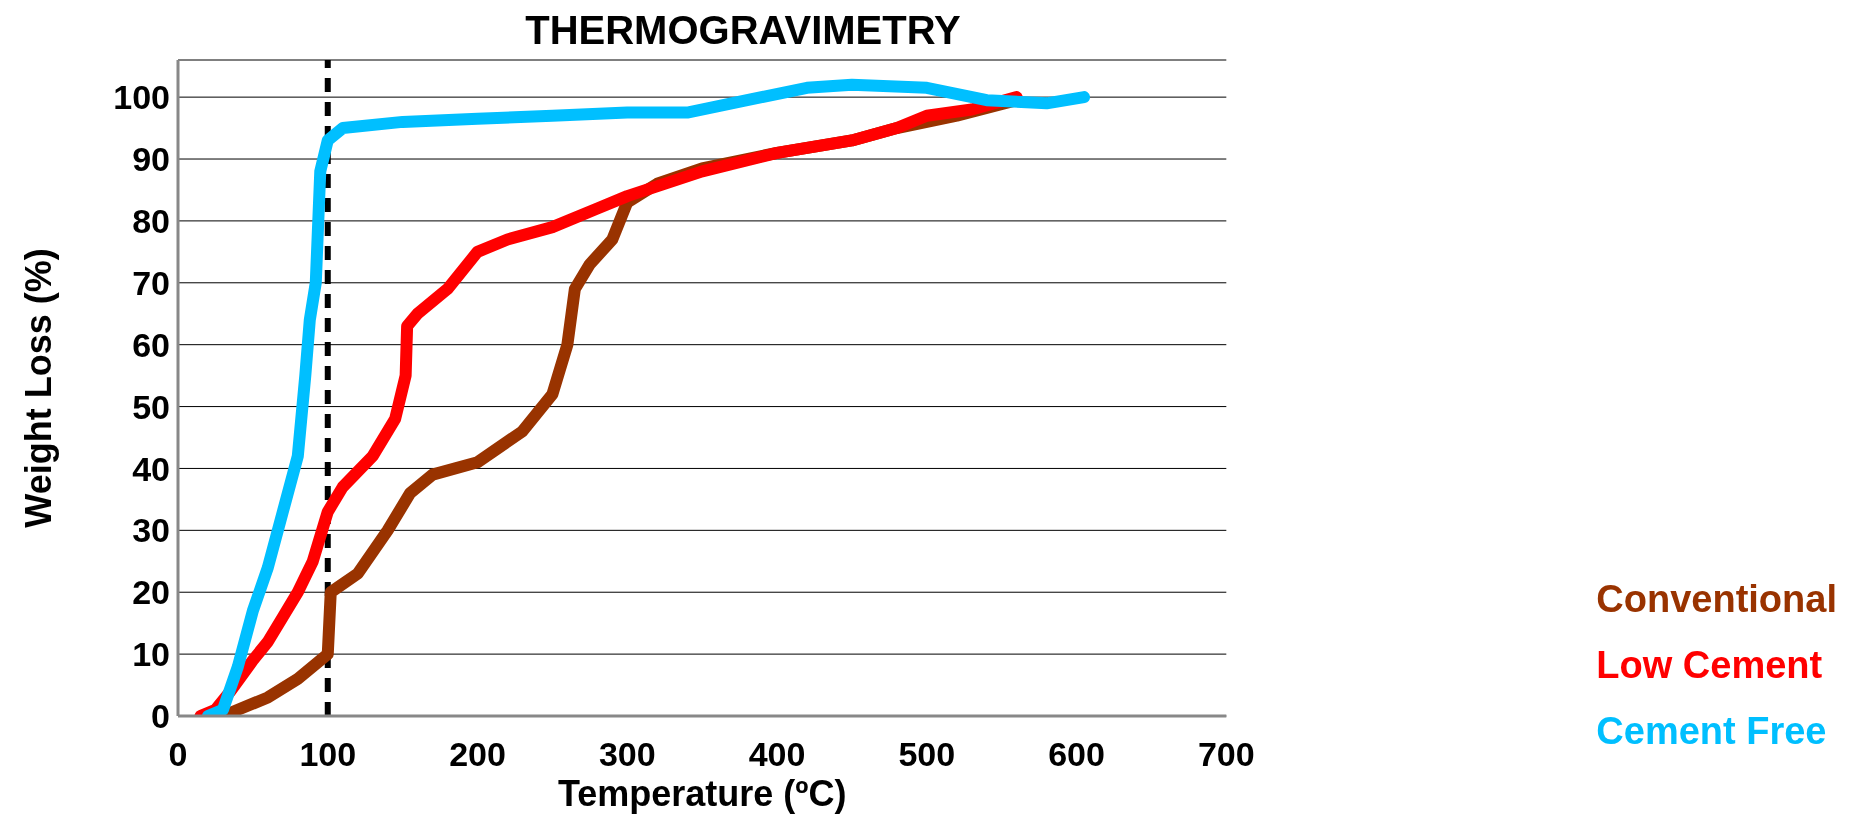 The width and height of the screenshot is (1855, 835). Describe the element at coordinates (151, 530) in the screenshot. I see `y-tick-label: 30` at that location.